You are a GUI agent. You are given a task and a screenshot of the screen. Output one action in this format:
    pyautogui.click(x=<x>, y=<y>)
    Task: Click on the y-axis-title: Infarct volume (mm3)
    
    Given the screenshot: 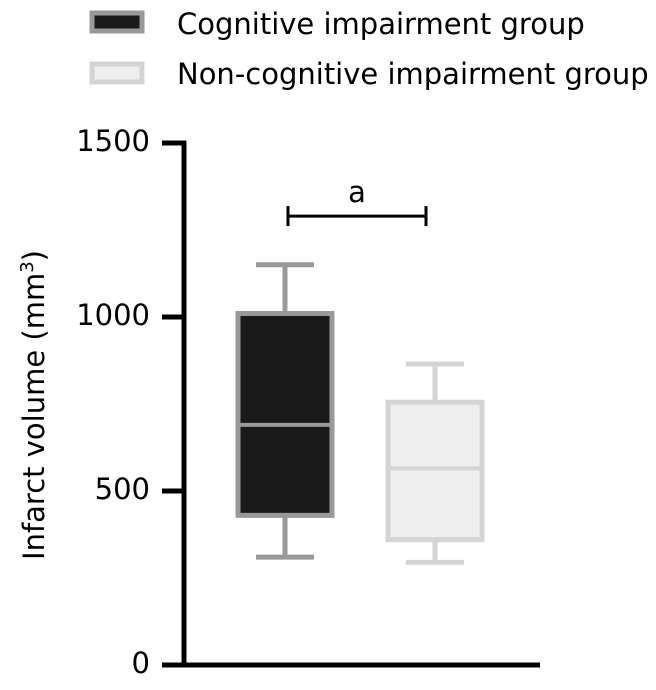 What is the action you would take?
    pyautogui.click(x=34, y=405)
    